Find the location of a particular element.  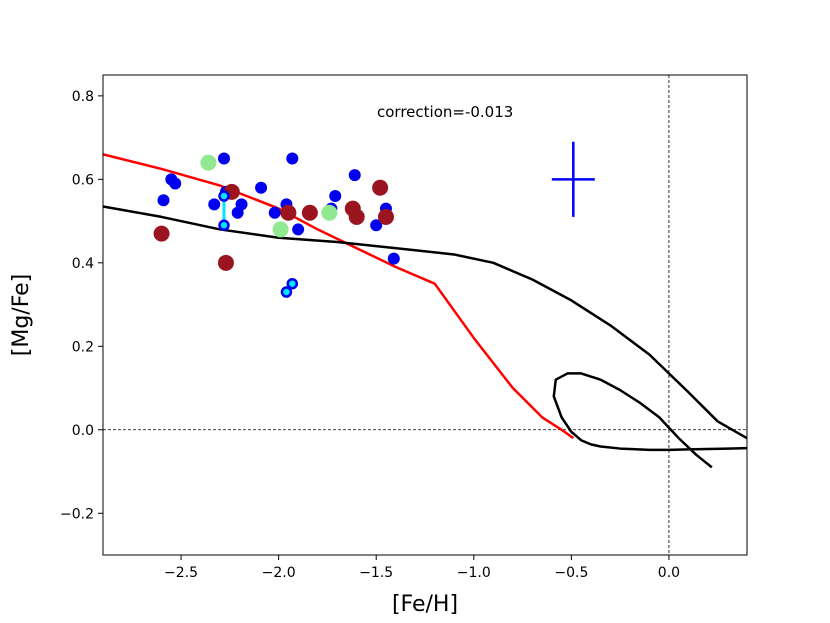

x-axis-ticks: −2.5 −2.0 −1.5 −1.0 −0.5 0.0 is located at coordinates (422, 568).